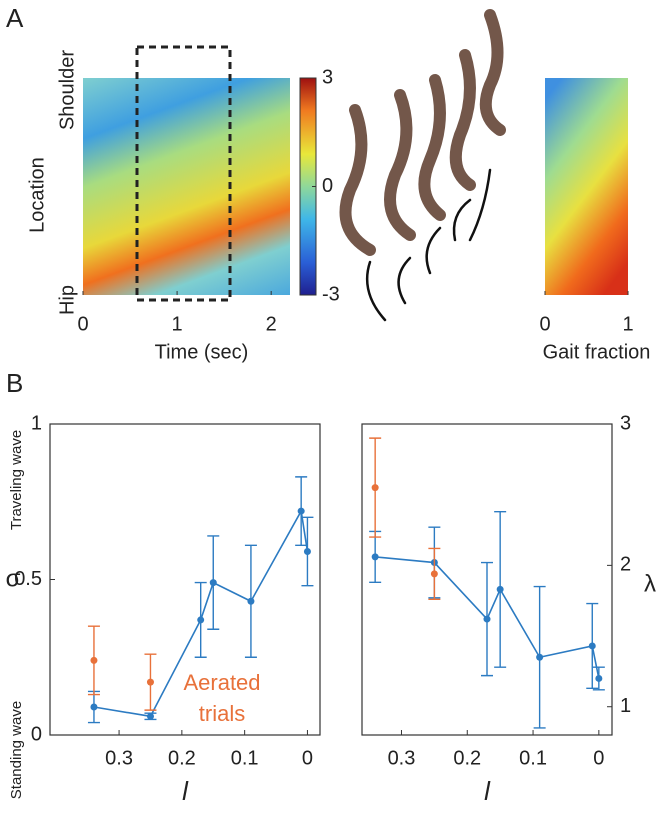 The width and height of the screenshot is (670, 813). I want to click on y-tick-label: 0.5, so click(28, 579).